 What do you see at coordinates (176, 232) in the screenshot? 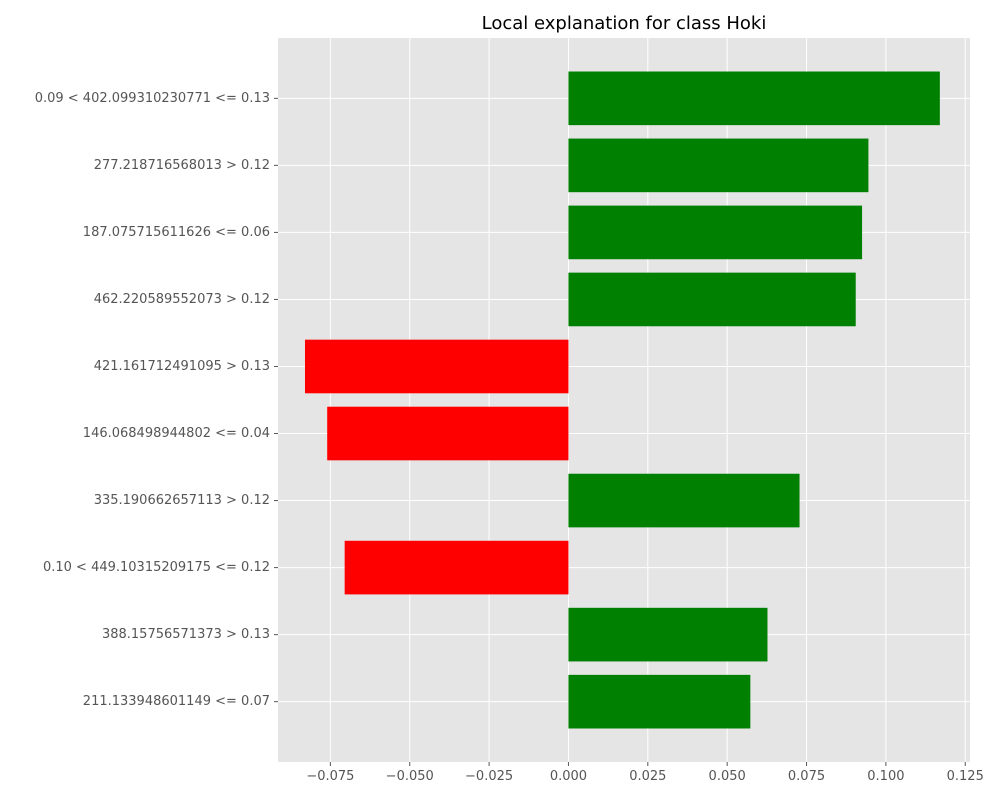
I see `y-tick-label: 187.075715611626 <= 0.06` at bounding box center [176, 232].